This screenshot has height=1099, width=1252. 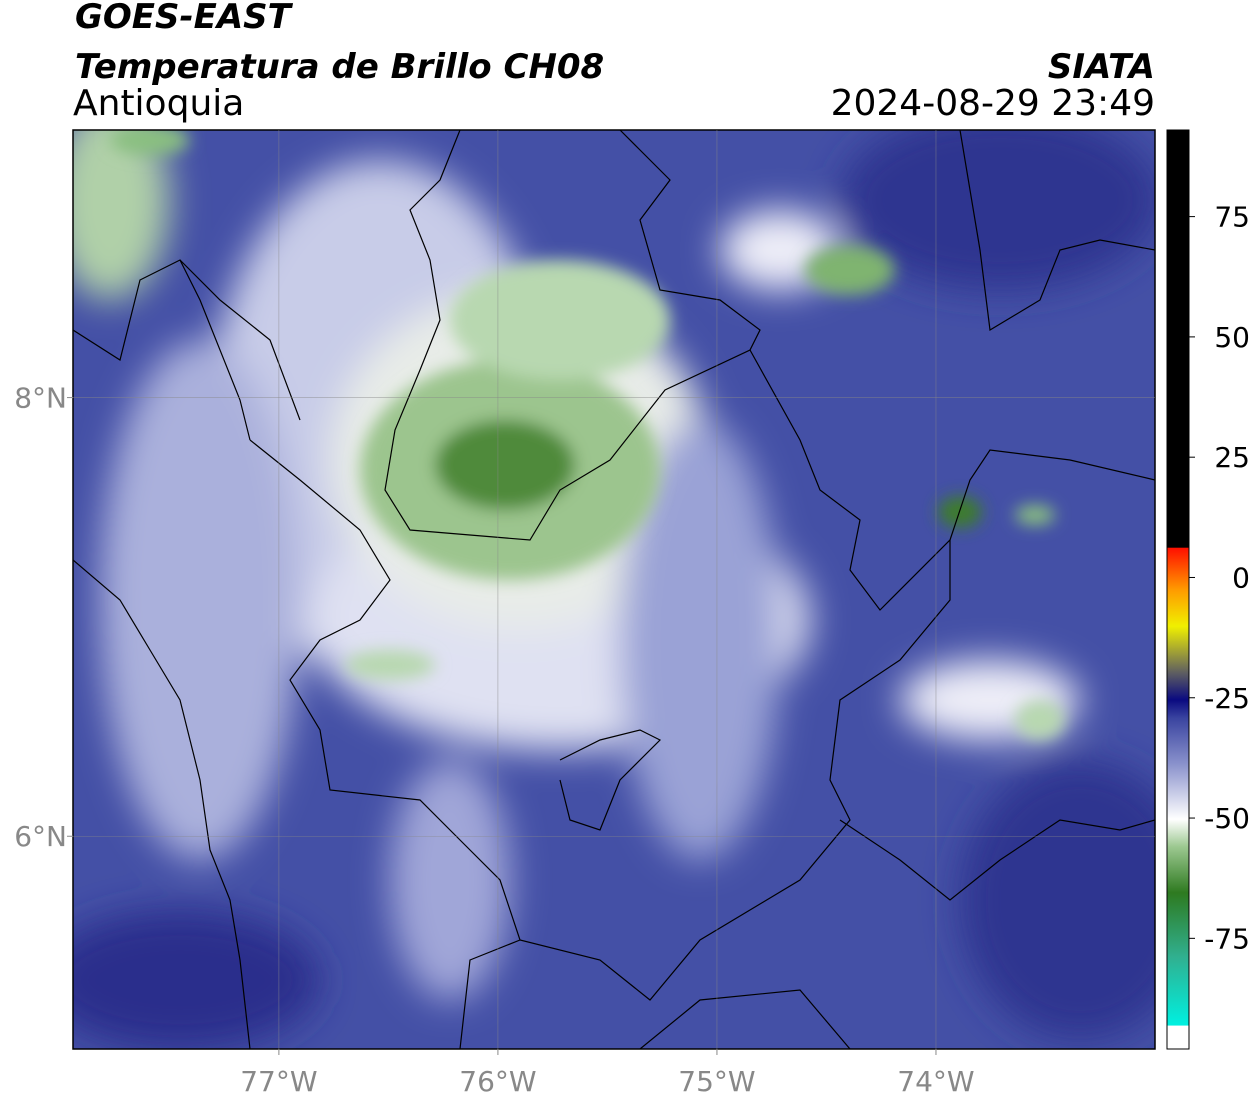 I want to click on colorbar-tick-label: 25, so click(x=1232, y=457).